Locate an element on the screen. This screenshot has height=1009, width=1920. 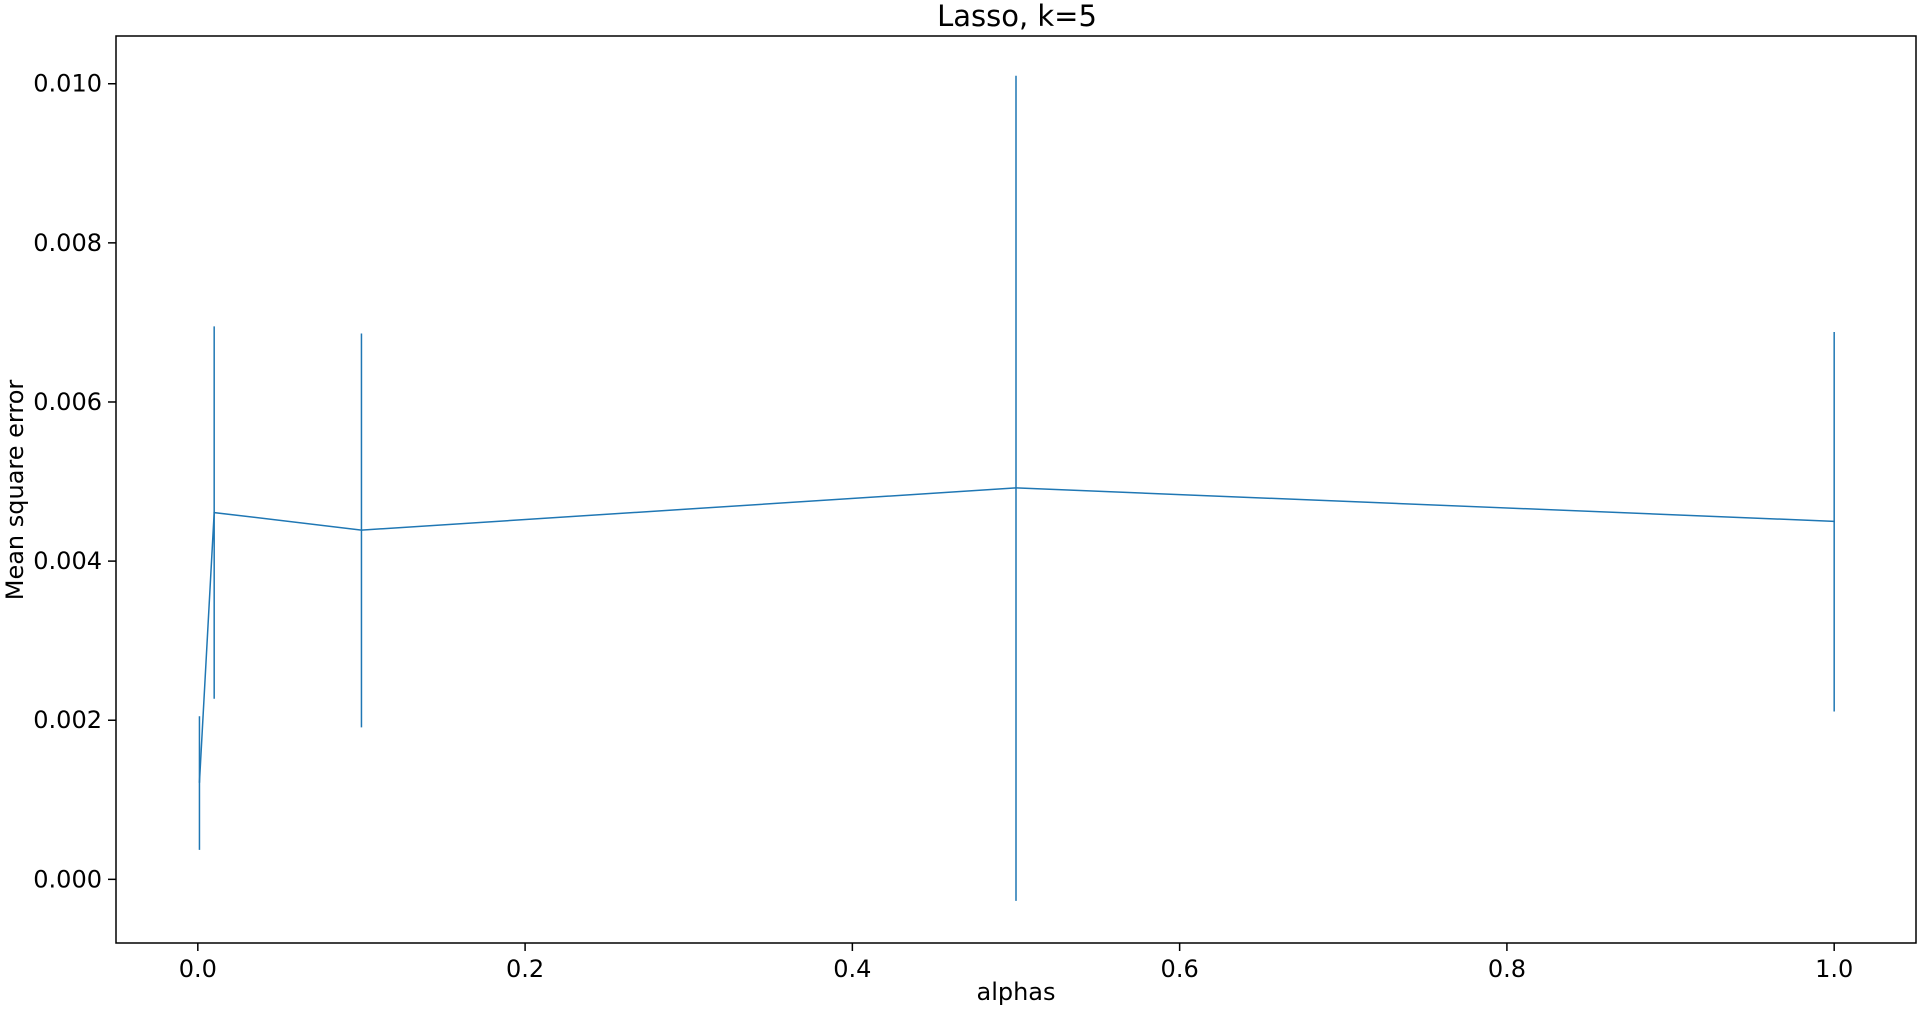
y-tick-label: 0.010 is located at coordinates (67, 84).